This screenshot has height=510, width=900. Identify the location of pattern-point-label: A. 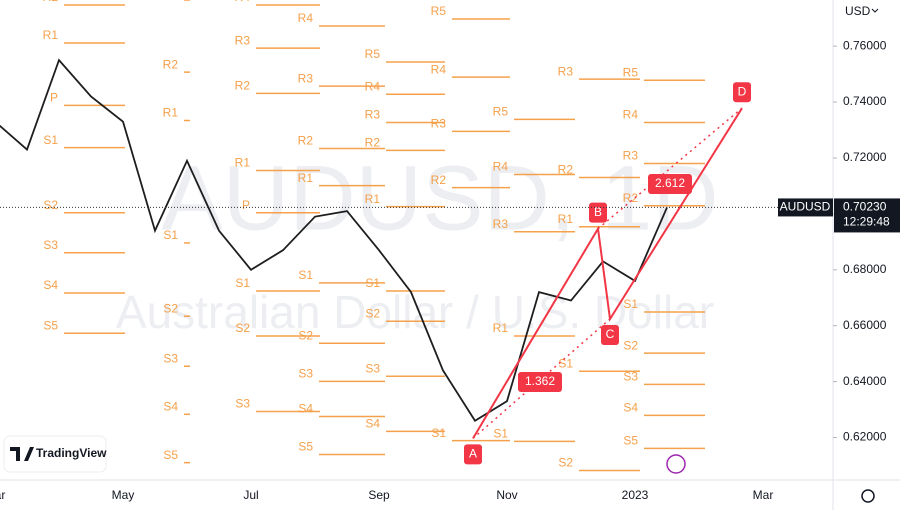
(473, 454).